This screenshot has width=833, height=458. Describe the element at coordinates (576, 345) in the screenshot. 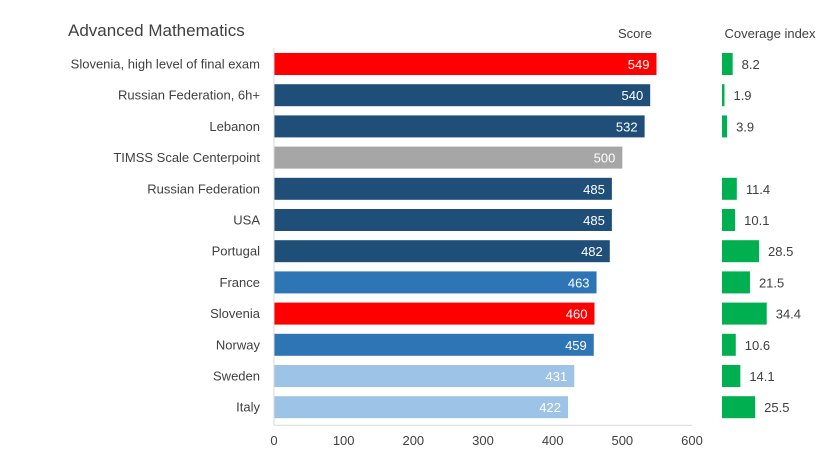

I see `score-data-label: 459` at that location.